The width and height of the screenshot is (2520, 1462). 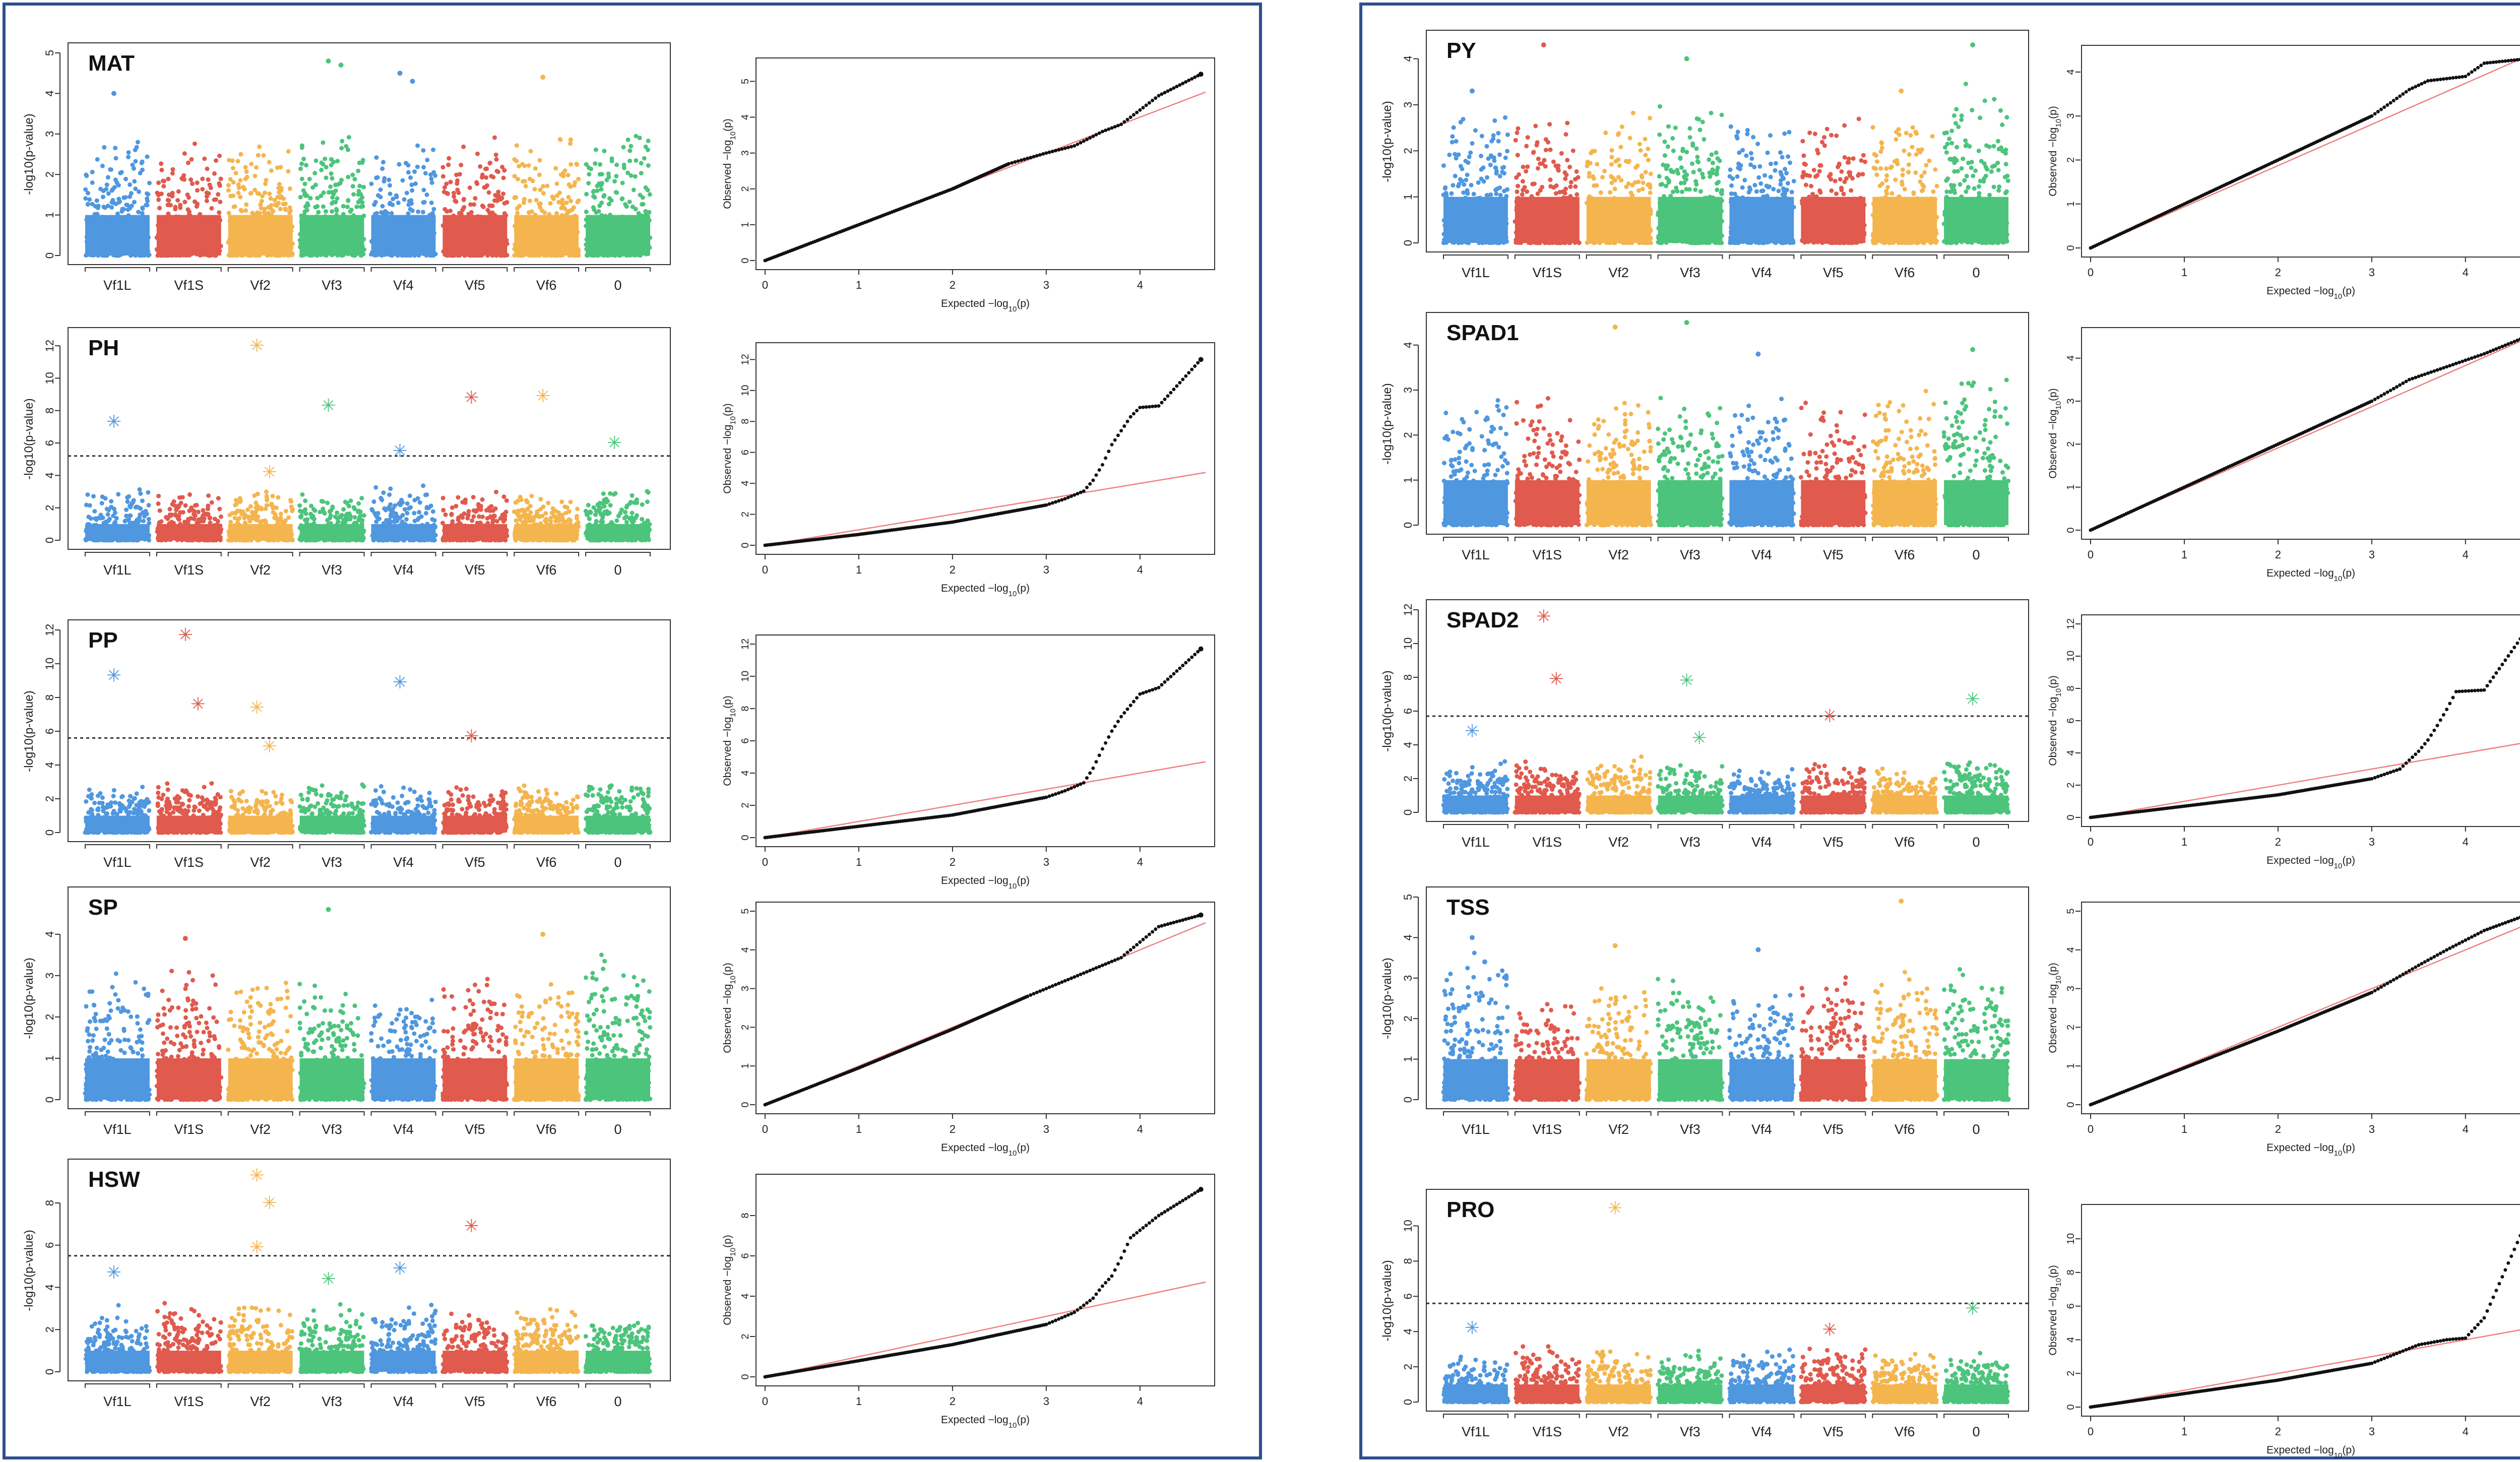 I want to click on y-tick-label: 4, so click(x=50, y=934).